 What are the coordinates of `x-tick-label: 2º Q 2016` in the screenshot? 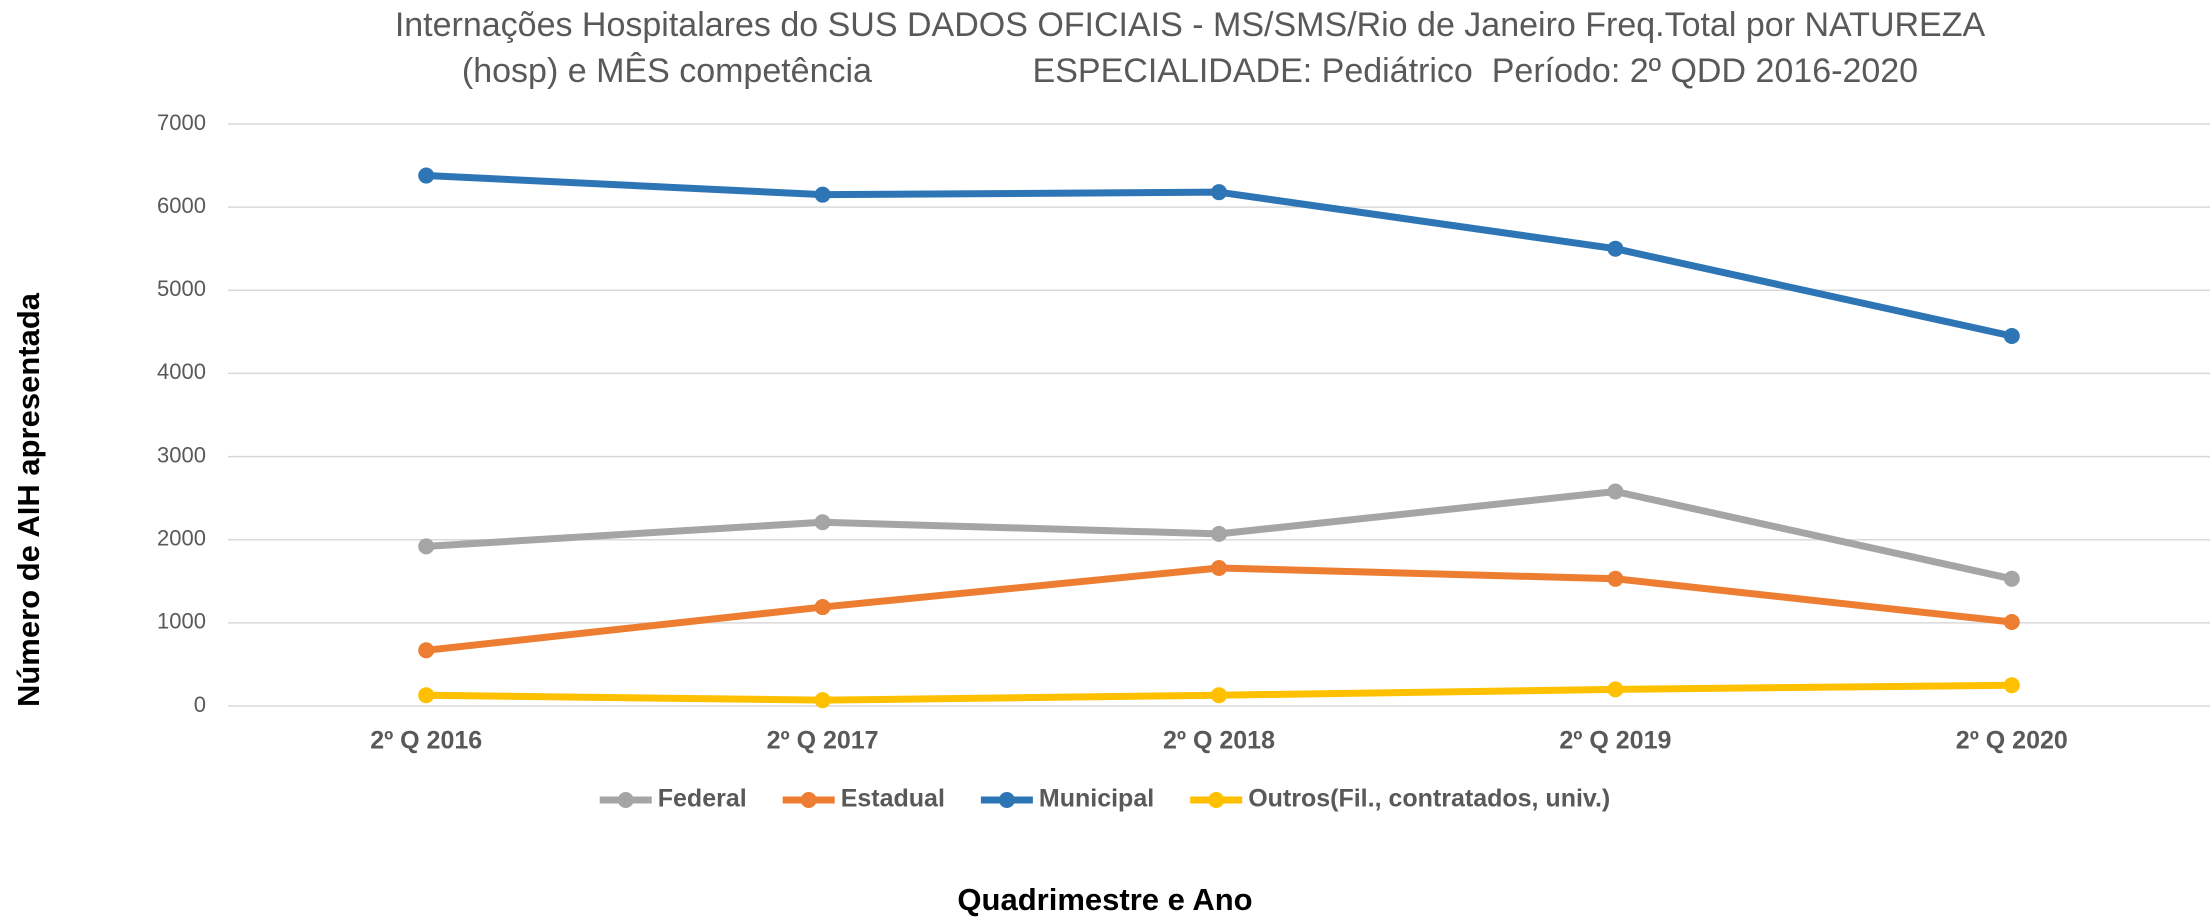 It's located at (426, 741).